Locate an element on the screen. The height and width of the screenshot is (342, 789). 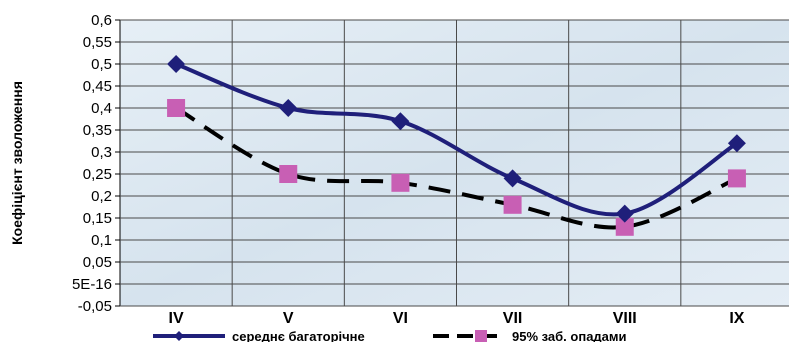
y-tick-label: 0,35 is located at coordinates (97, 130).